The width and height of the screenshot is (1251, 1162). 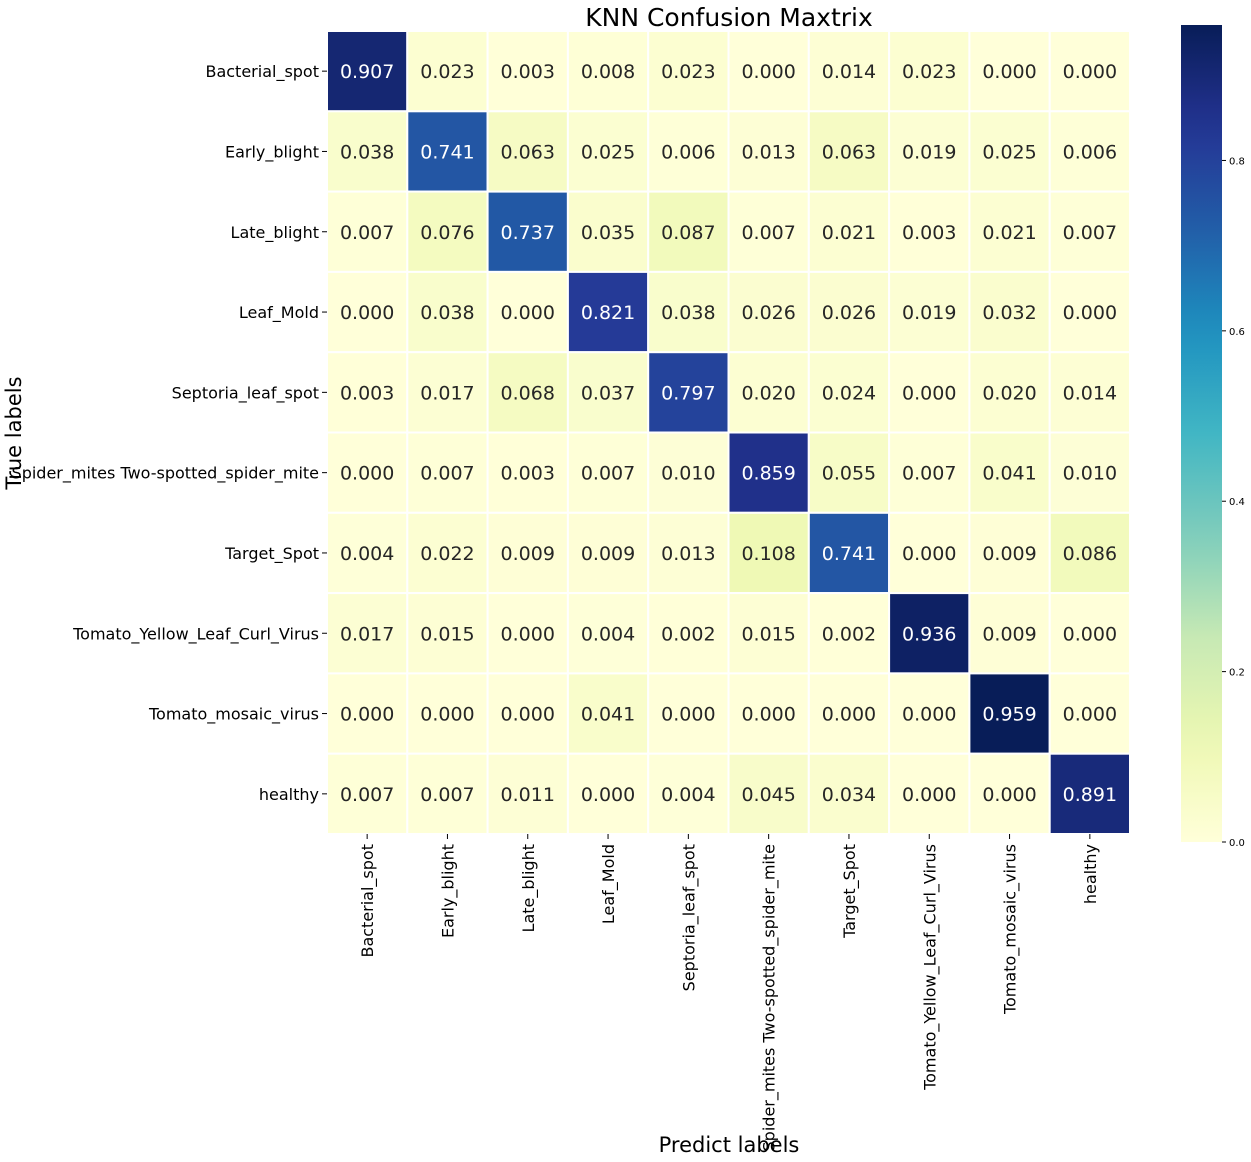 I want to click on x-tick-label: Late_blight, so click(x=529, y=888).